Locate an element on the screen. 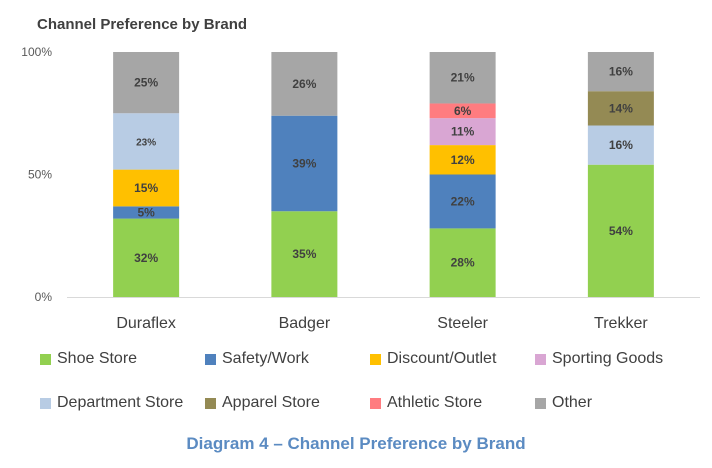 The width and height of the screenshot is (712, 468). legend-item-department-store: Department Store is located at coordinates (122, 403).